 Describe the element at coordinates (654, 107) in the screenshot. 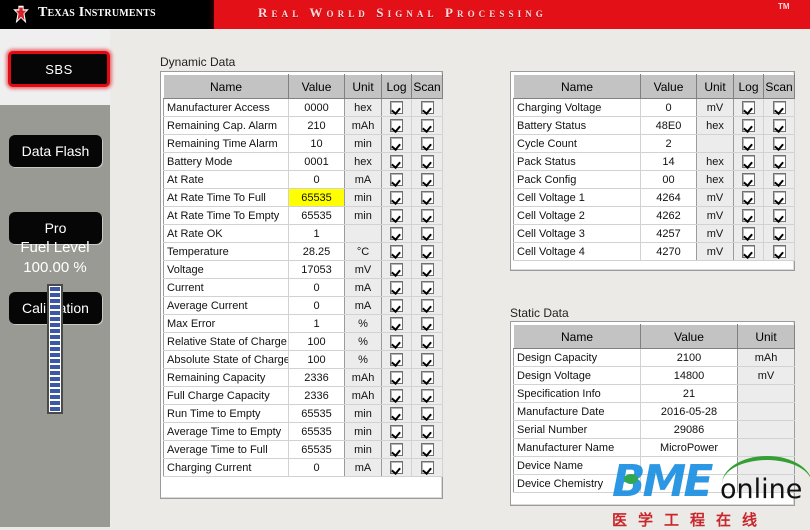

I see `table-row: Charging Voltage 0 mV` at that location.